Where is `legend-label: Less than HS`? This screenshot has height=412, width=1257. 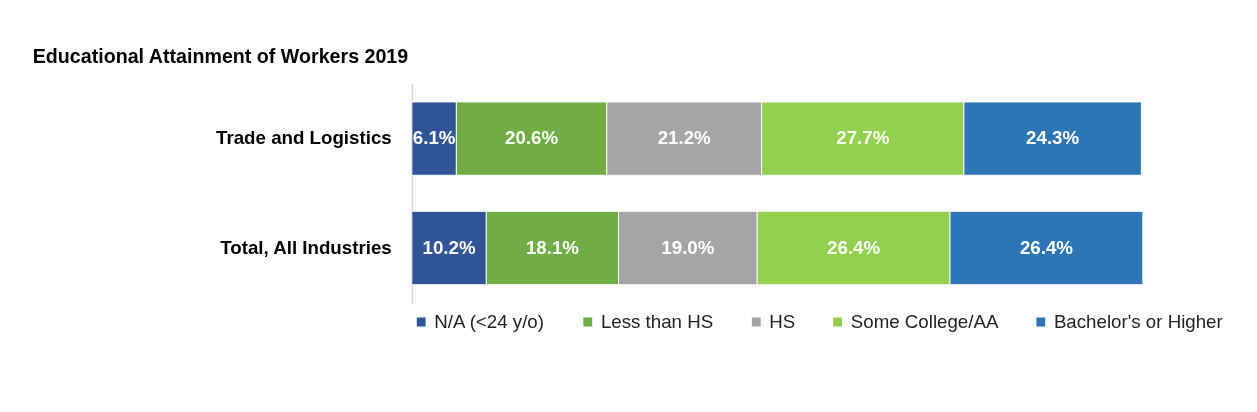 legend-label: Less than HS is located at coordinates (657, 321).